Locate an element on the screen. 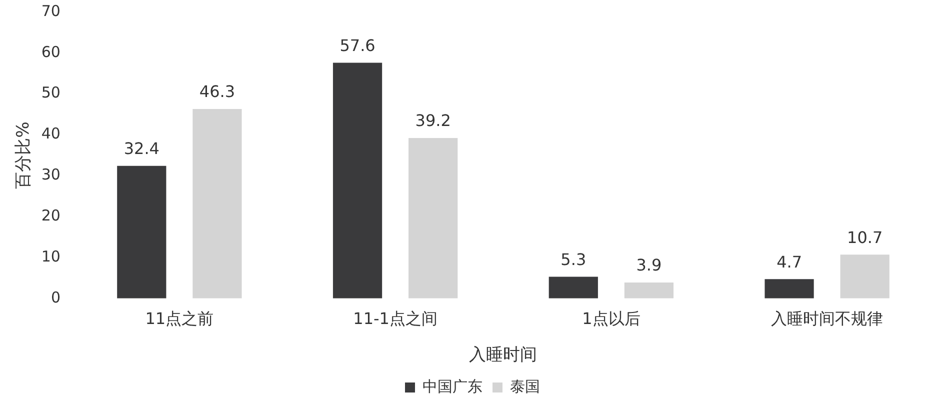  x-tick-label: 11点之前 is located at coordinates (179, 318).